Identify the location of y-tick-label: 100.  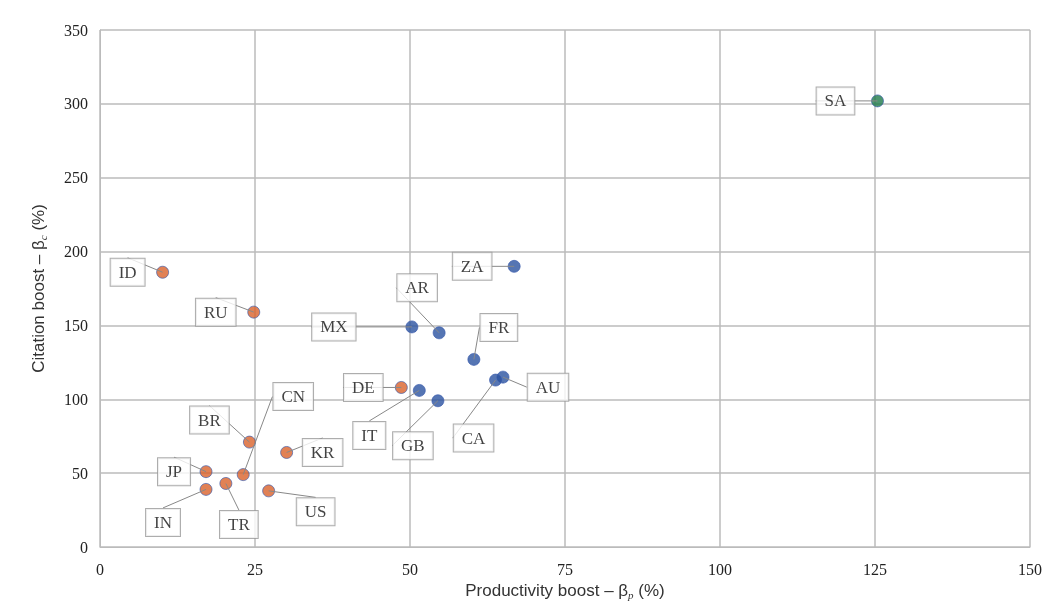
(76, 399).